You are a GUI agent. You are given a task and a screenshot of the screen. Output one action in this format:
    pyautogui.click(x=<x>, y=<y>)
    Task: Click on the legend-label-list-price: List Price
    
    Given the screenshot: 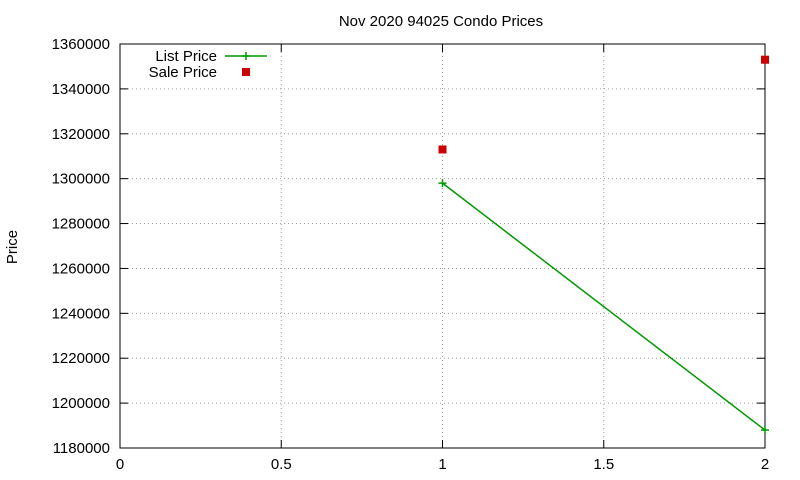 What is the action you would take?
    pyautogui.click(x=186, y=56)
    